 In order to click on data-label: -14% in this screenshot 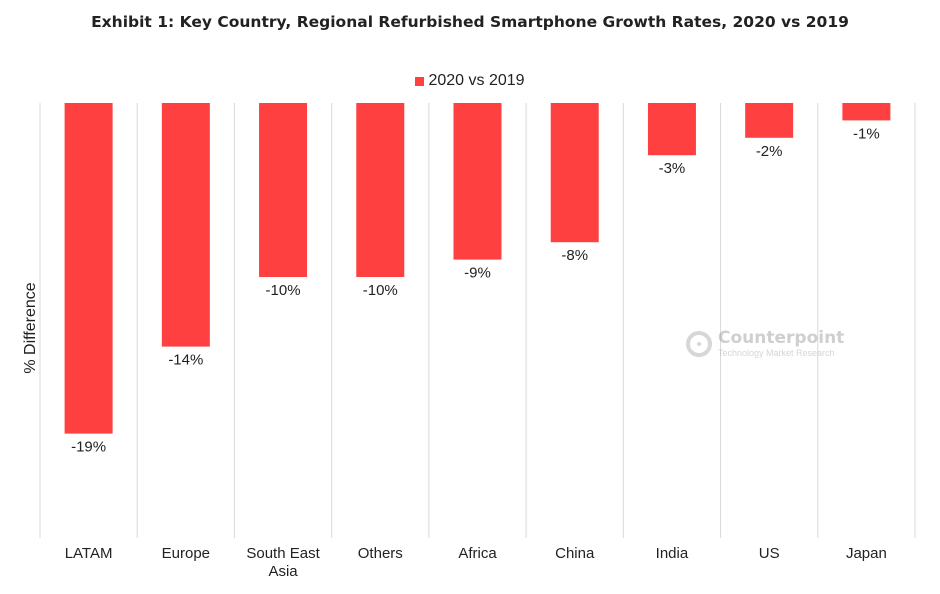, I will do `click(185, 360)`.